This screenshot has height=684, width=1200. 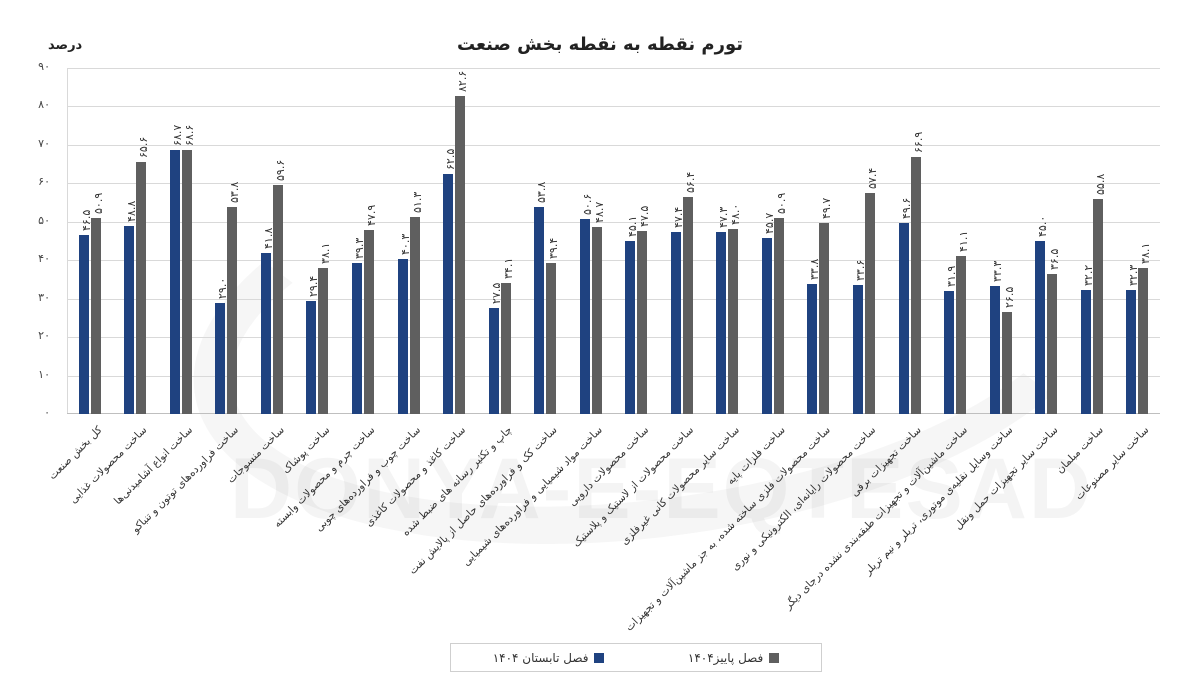 I want to click on value-label-autumn: ۶۵.۶, so click(x=144, y=147).